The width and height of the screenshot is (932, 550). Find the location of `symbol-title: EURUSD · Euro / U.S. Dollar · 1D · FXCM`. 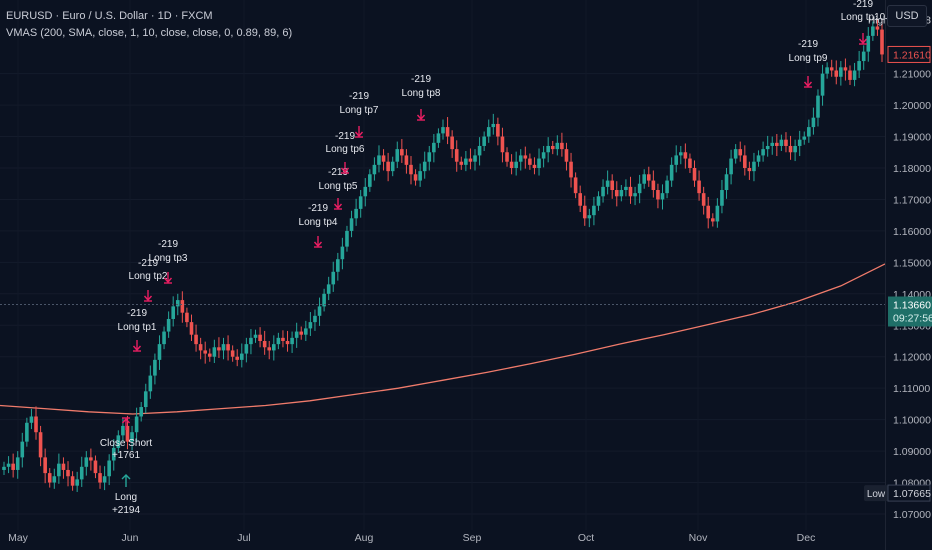

symbol-title: EURUSD · Euro / U.S. Dollar · 1D · FXCM is located at coordinates (109, 16).